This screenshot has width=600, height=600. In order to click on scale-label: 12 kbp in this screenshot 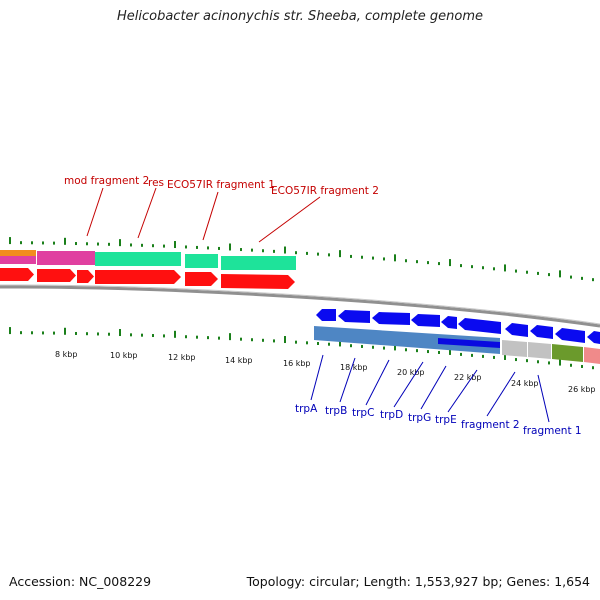, I will do `click(182, 357)`.